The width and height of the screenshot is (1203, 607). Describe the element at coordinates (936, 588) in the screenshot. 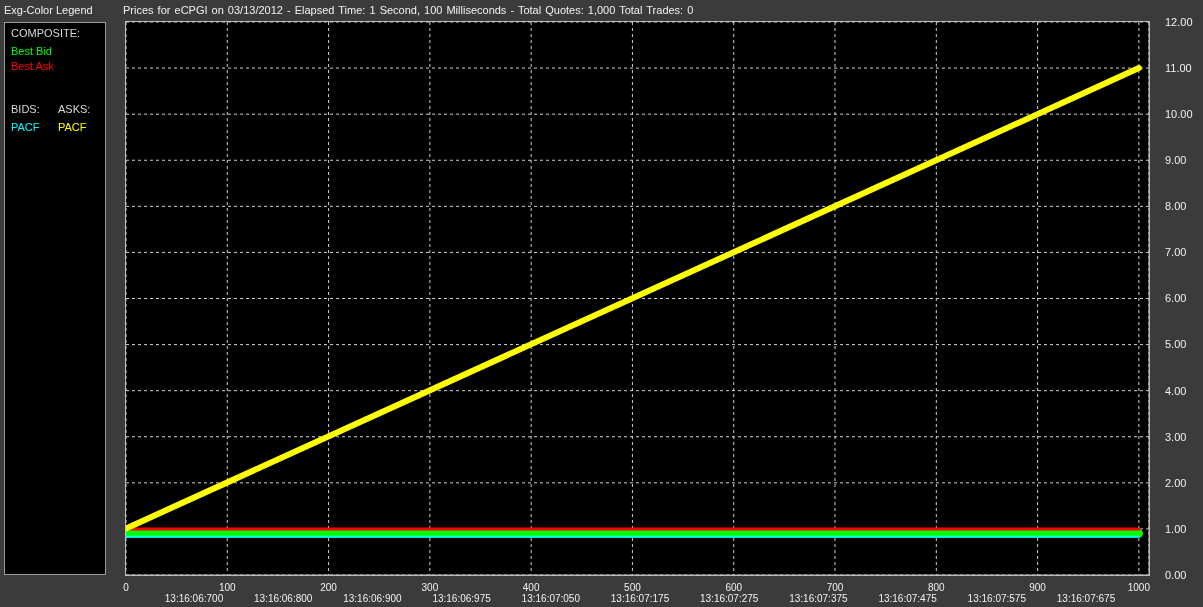

I see `x-tick-label: 800` at that location.